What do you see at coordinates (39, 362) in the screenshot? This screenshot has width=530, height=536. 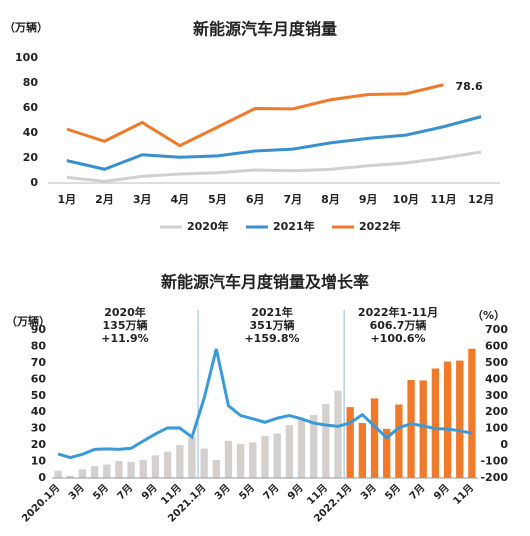 I see `y-tick-label: 70` at bounding box center [39, 362].